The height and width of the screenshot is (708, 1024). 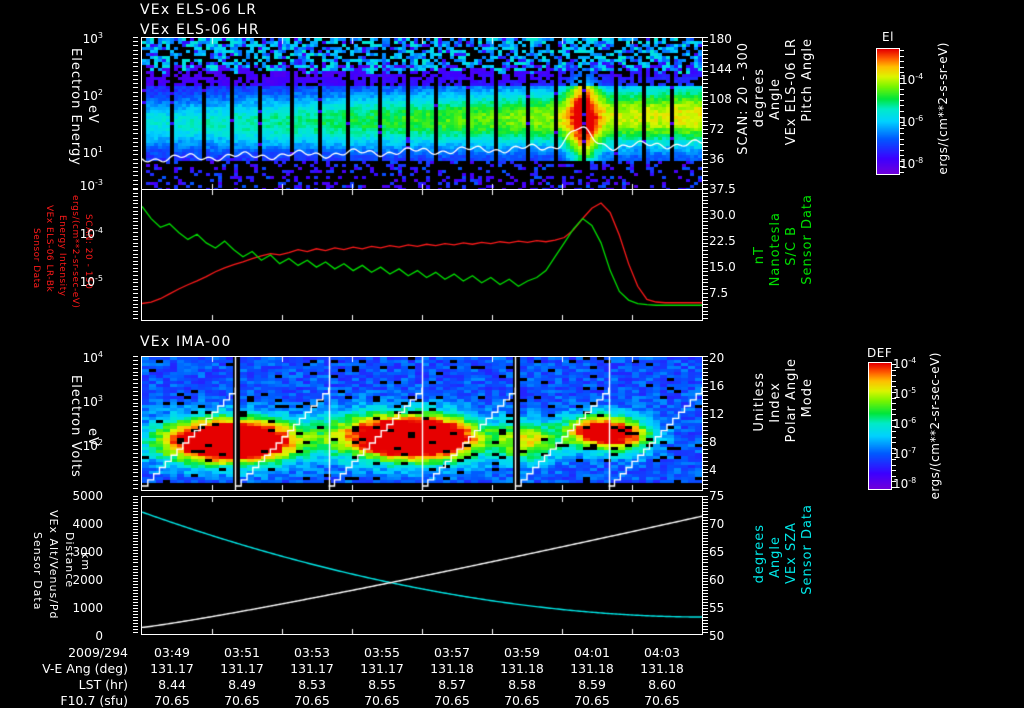 I want to click on tick-label: 8, so click(x=713, y=442).